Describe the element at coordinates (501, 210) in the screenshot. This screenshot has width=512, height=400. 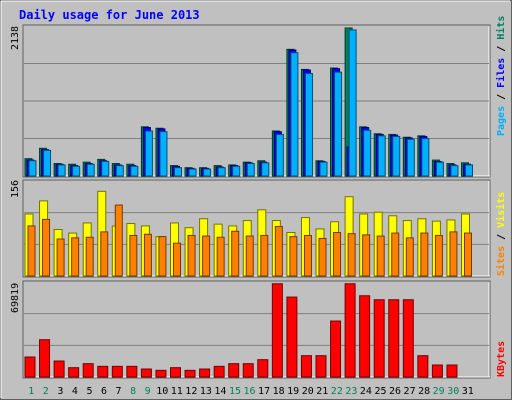
I see `legend-visits: Visits` at that location.